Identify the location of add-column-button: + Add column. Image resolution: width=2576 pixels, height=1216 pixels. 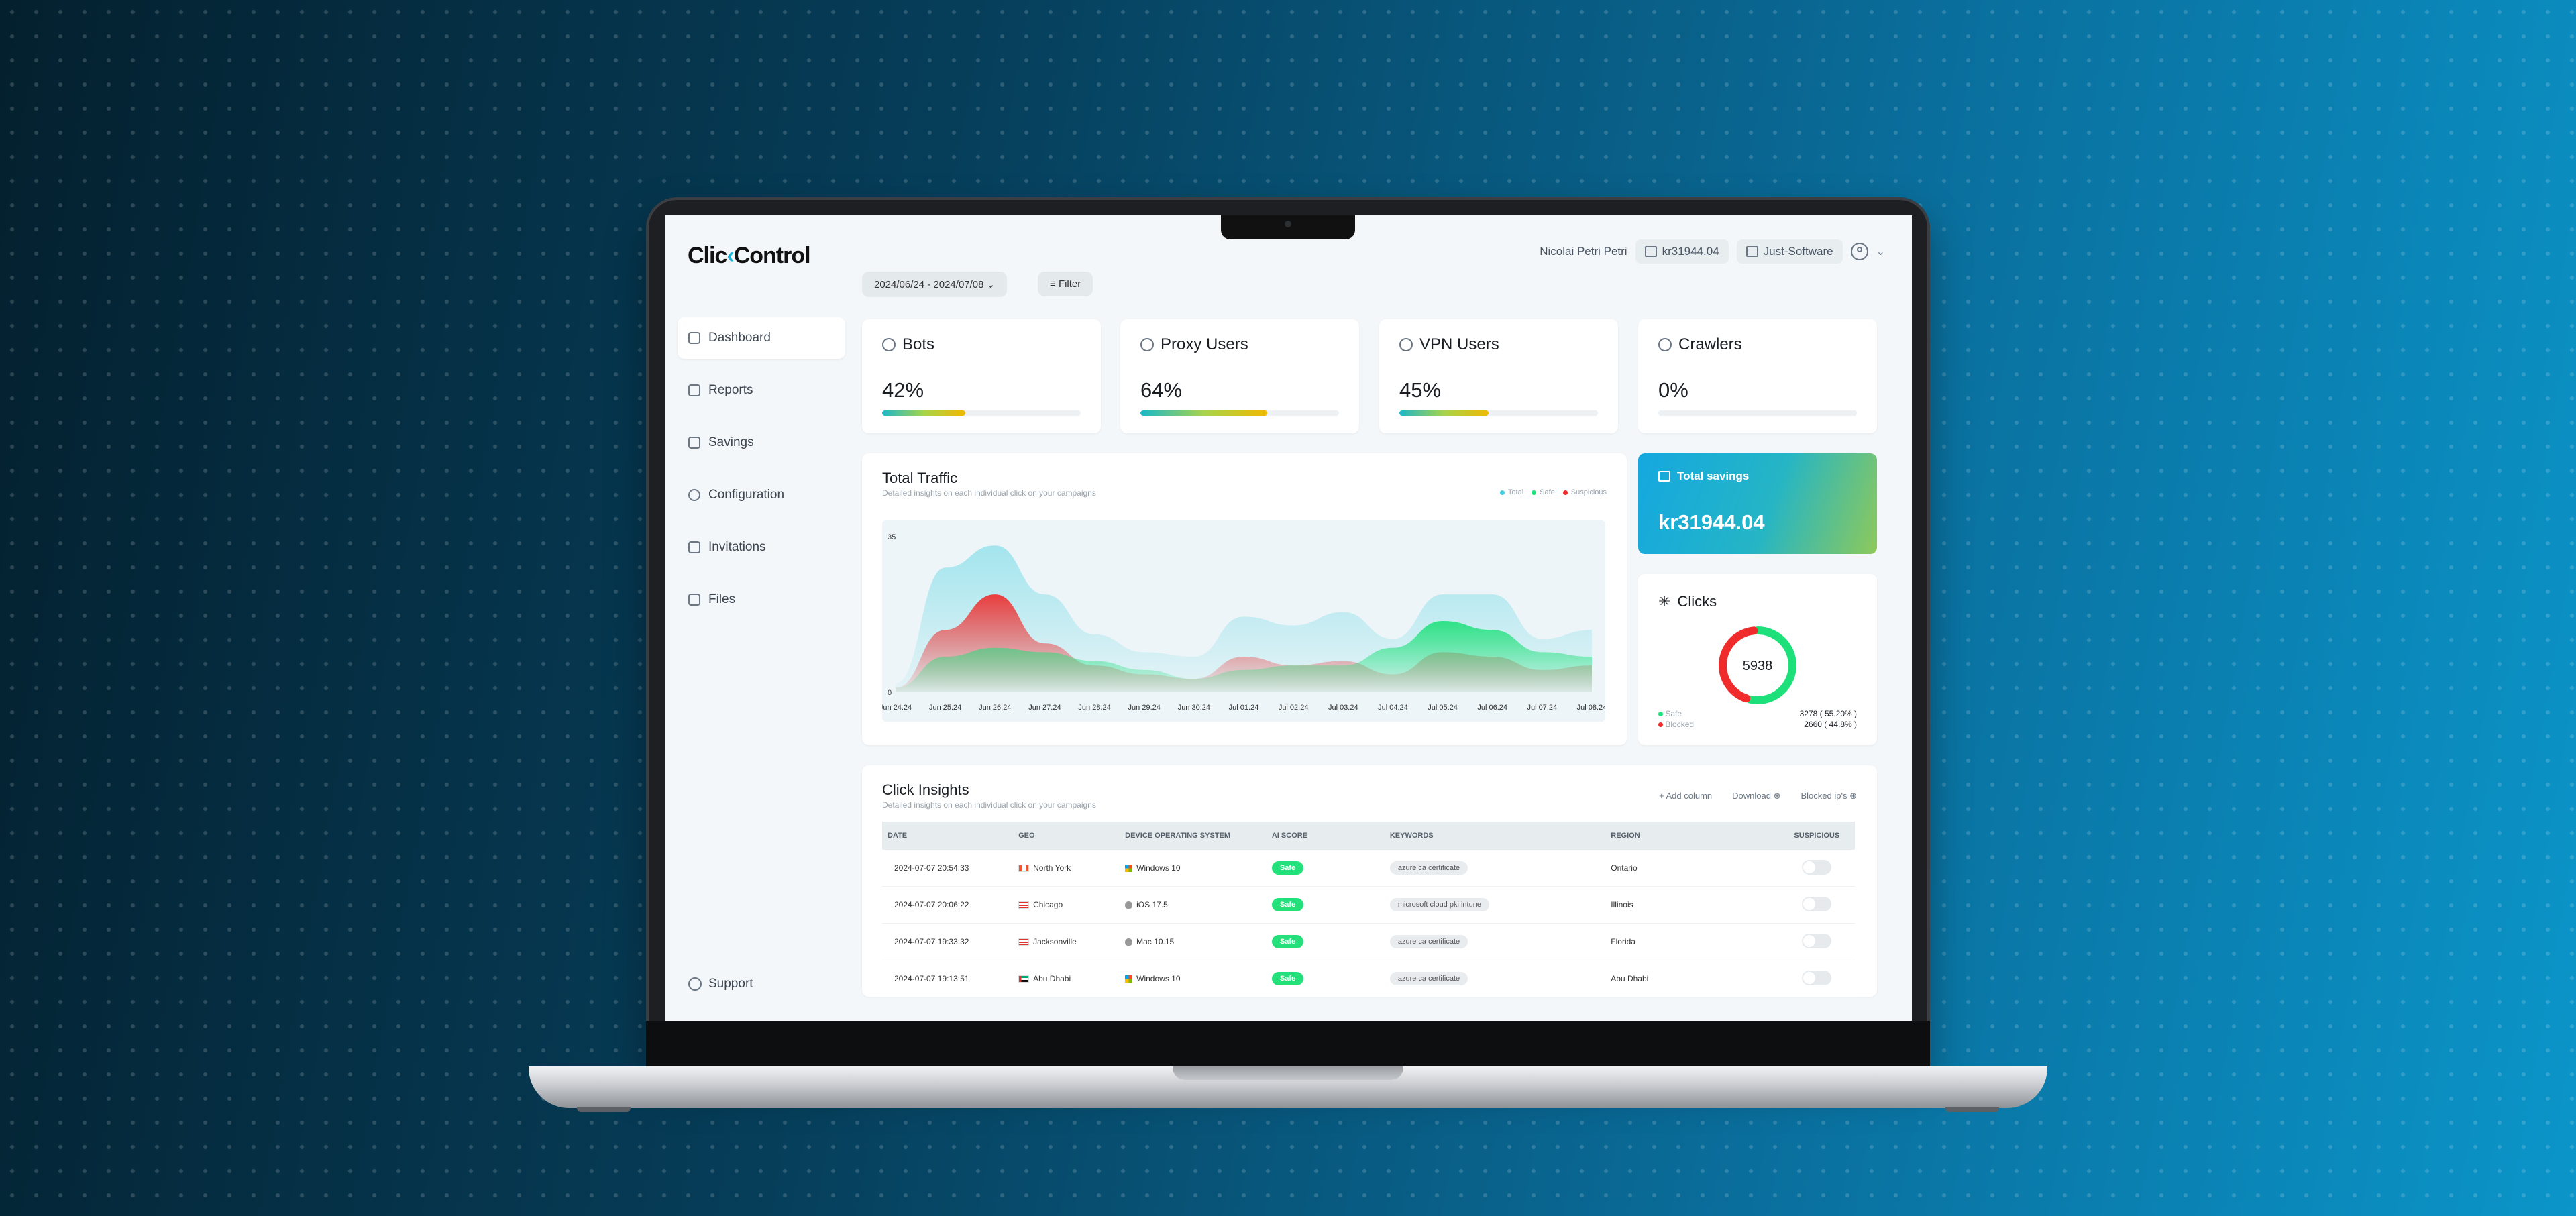
(1686, 796).